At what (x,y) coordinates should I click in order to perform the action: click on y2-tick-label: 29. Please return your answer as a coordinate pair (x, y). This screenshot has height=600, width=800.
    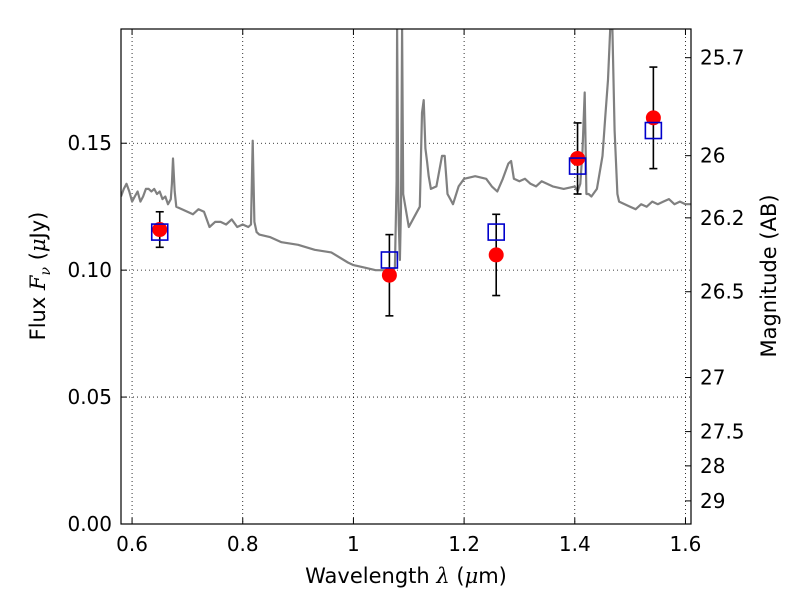
    Looking at the image, I should click on (712, 501).